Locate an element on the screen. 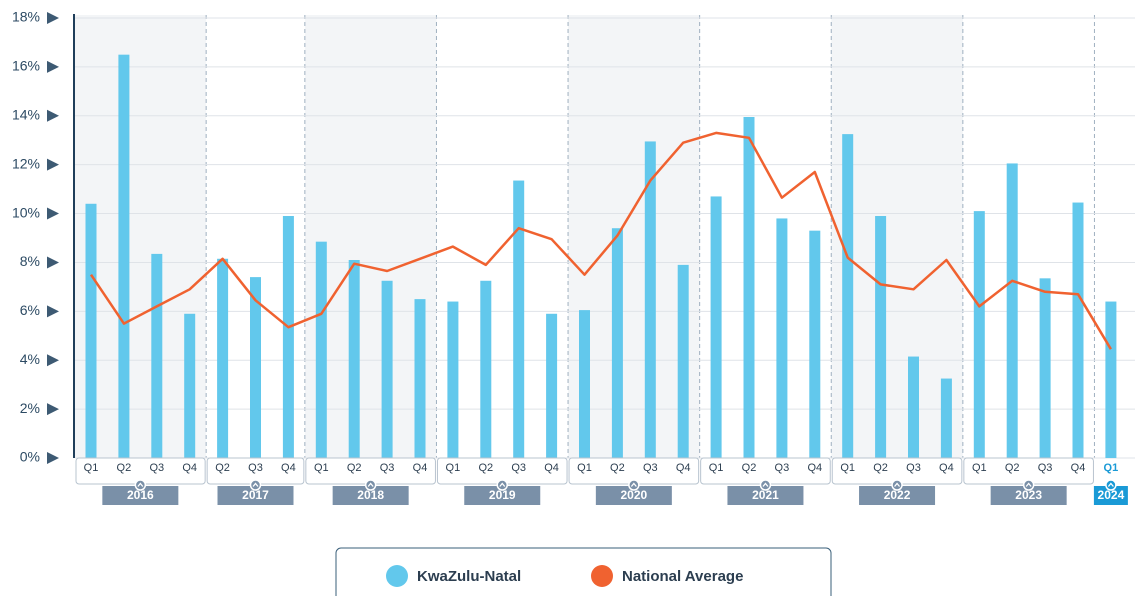  legend-swatch is located at coordinates (397, 576).